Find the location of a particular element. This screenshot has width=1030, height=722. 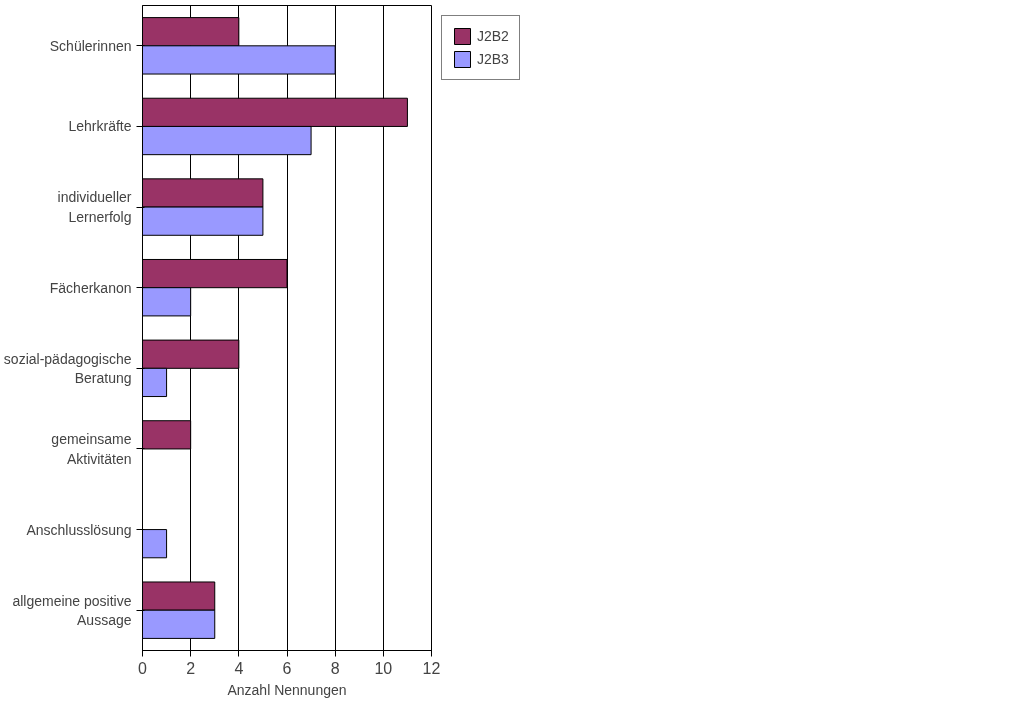

y-tick-label: Lehrkräfte is located at coordinates (100, 126).